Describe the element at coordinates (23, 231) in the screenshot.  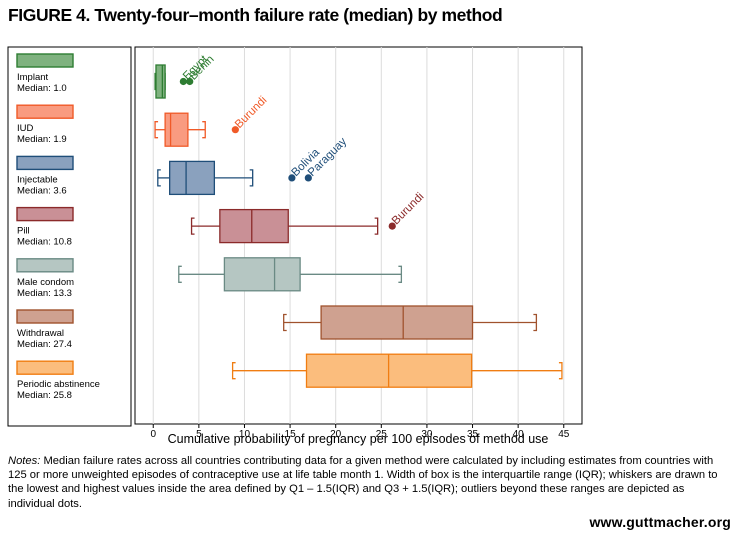
I see `legend-label: Pill` at that location.